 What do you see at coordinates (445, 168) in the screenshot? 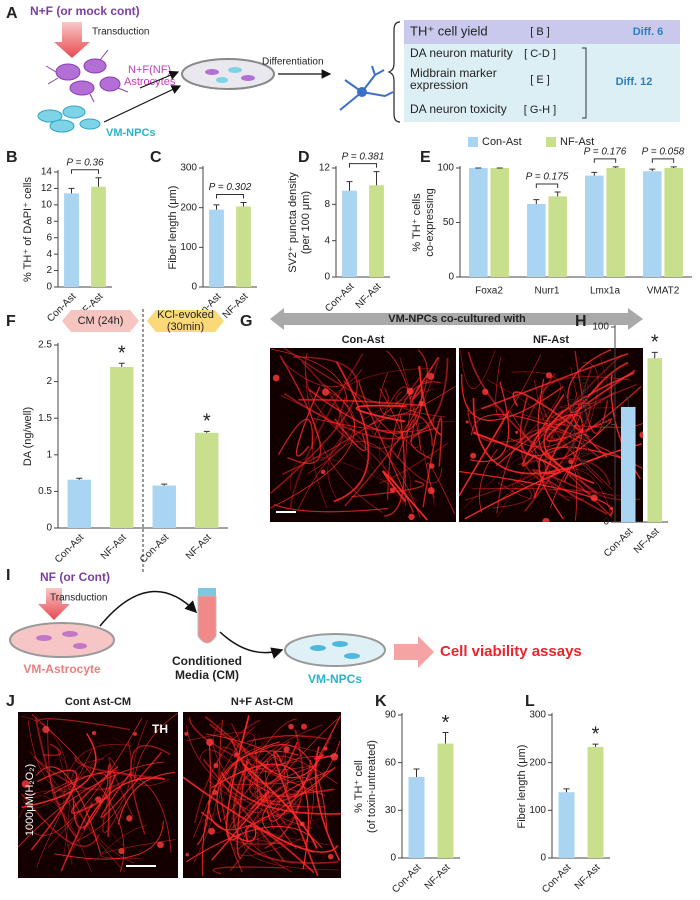
I see `y-tick-label: 100` at bounding box center [445, 168].